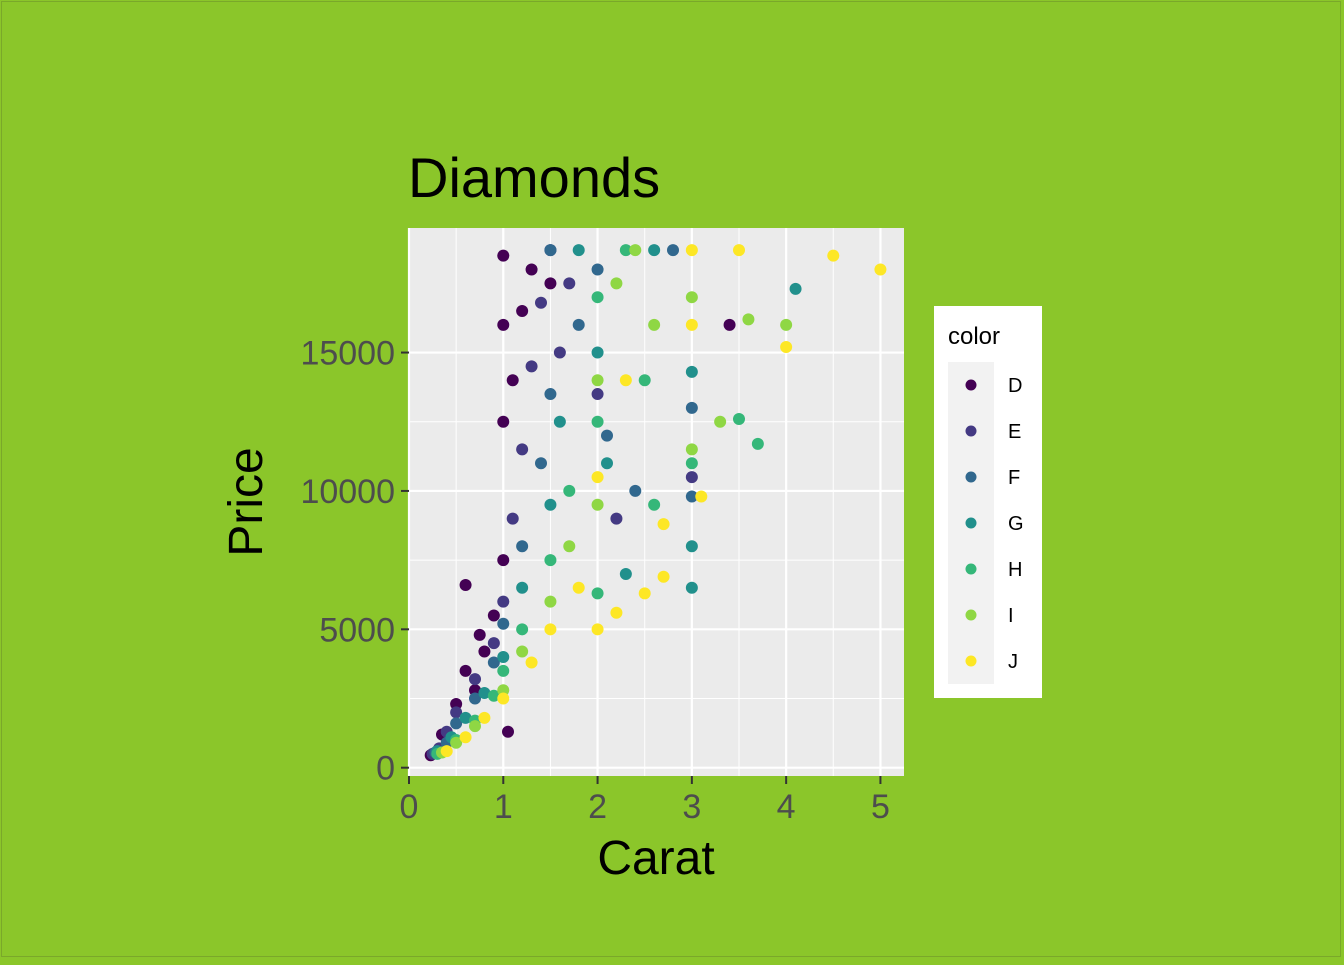 The image size is (1344, 965). Describe the element at coordinates (1014, 478) in the screenshot. I see `legend-label: F` at that location.